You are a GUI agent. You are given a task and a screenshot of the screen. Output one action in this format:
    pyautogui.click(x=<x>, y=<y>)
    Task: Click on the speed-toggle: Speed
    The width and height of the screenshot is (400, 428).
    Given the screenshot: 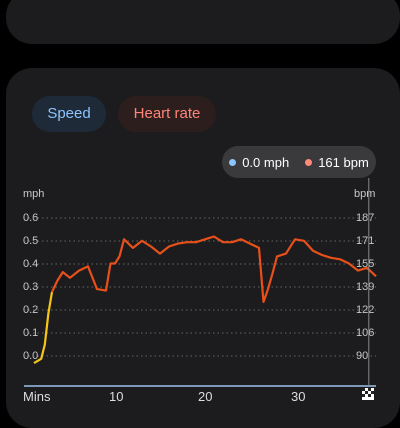 What is the action you would take?
    pyautogui.click(x=69, y=114)
    